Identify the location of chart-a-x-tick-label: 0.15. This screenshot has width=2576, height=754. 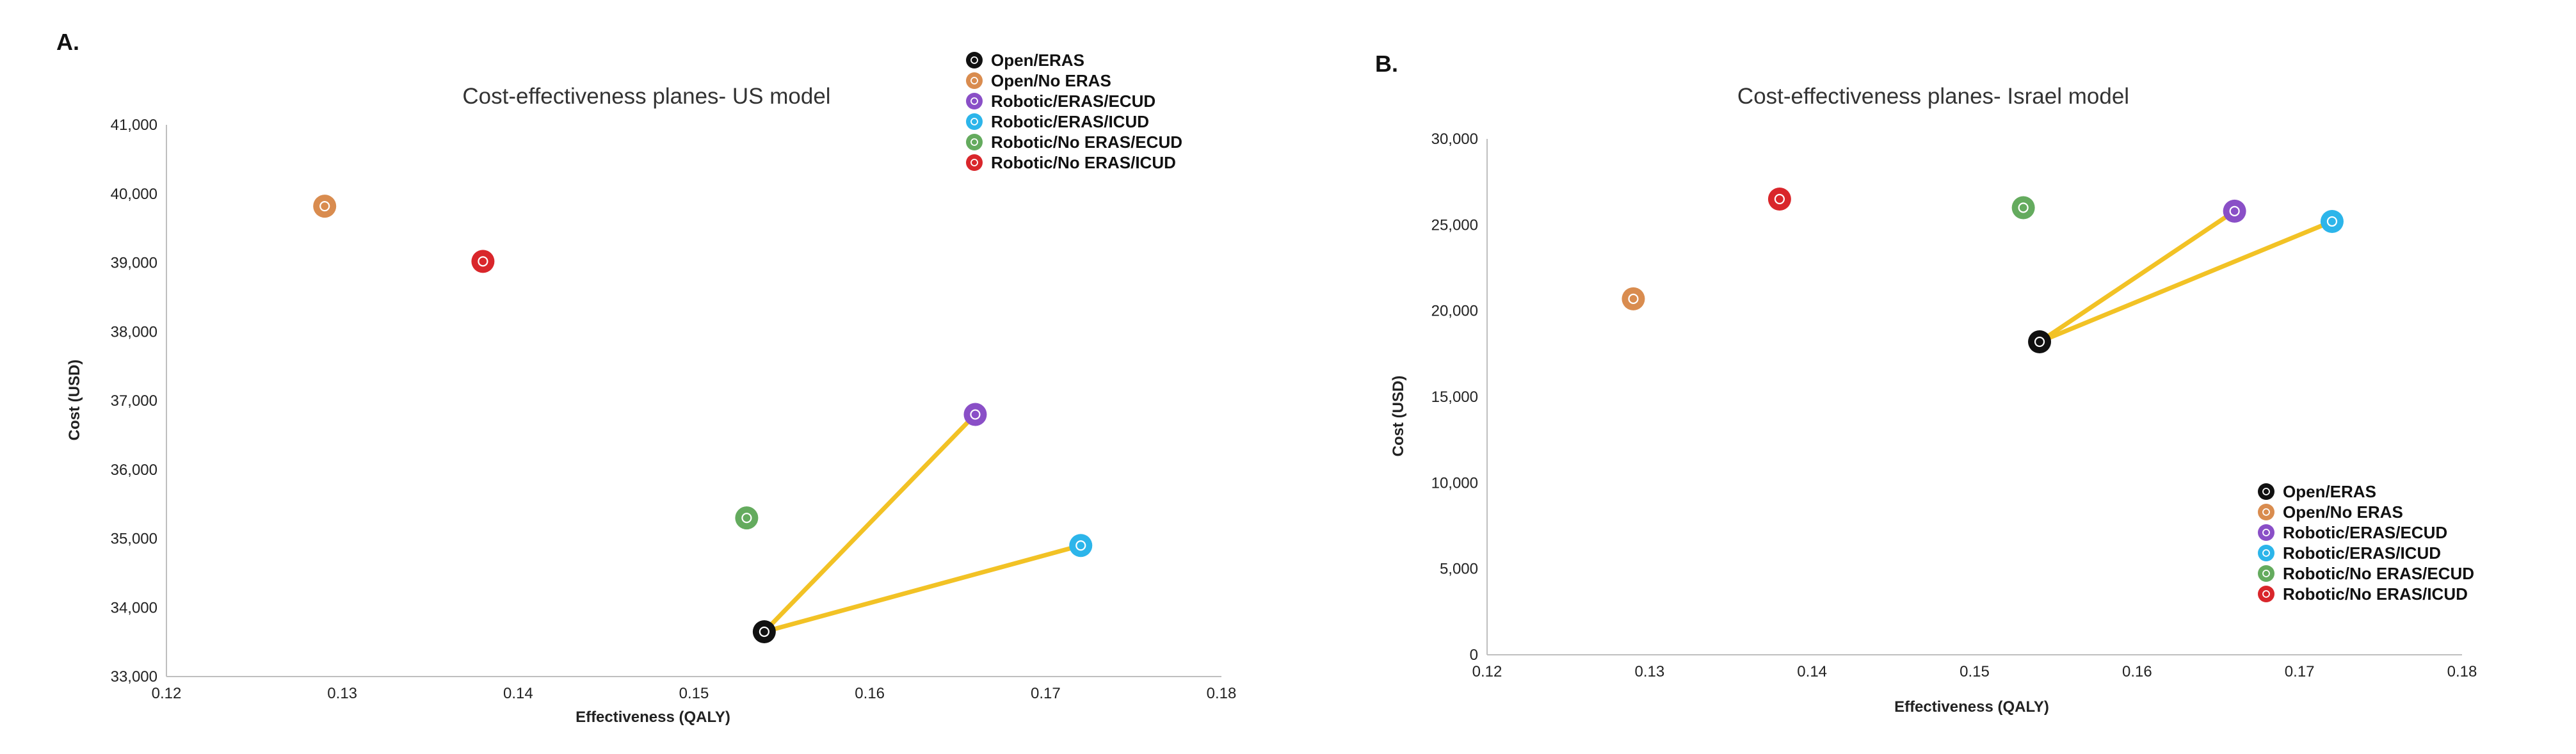
(694, 693).